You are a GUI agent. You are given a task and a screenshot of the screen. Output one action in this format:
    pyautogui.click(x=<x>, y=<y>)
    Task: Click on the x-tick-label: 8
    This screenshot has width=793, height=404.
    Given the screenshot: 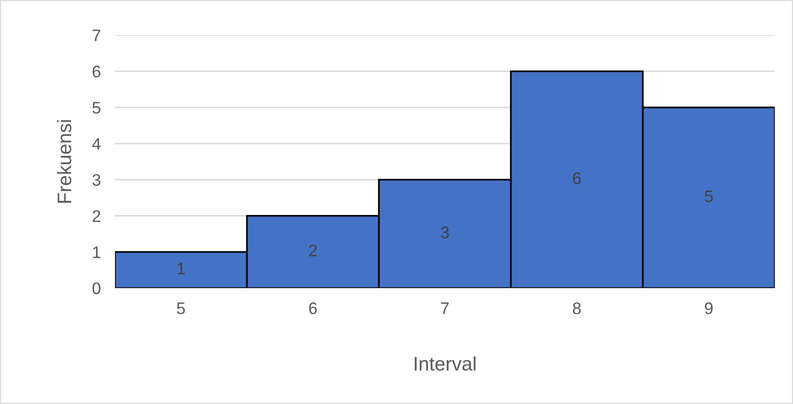 What is the action you would take?
    pyautogui.click(x=576, y=308)
    